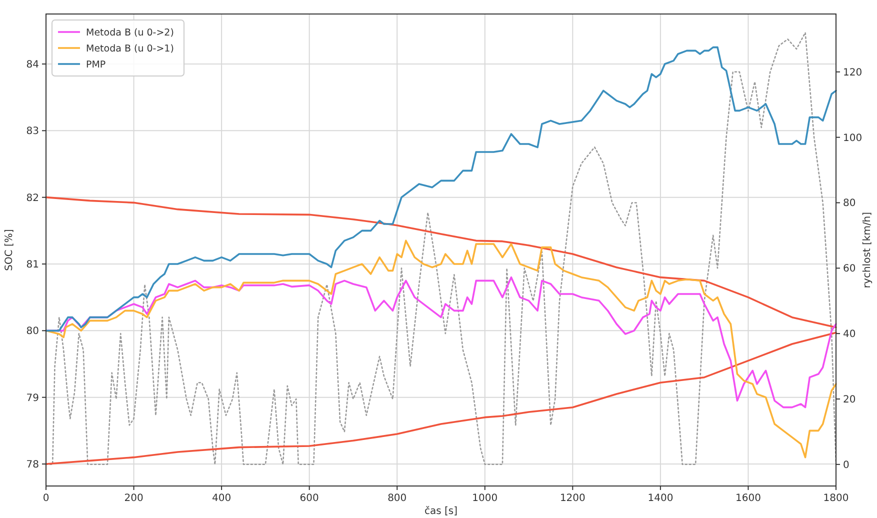 The height and width of the screenshot is (518, 877). What do you see at coordinates (441, 511) in the screenshot?
I see `x-axis-title: čas [s]` at bounding box center [441, 511].